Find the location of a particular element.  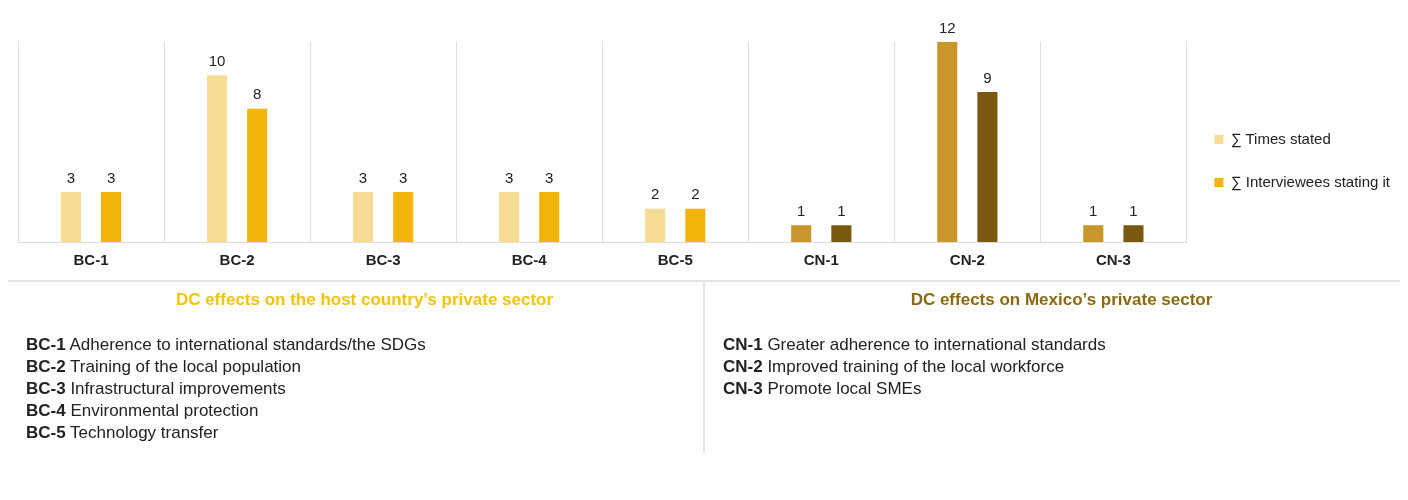

data-label: 10 is located at coordinates (217, 60).